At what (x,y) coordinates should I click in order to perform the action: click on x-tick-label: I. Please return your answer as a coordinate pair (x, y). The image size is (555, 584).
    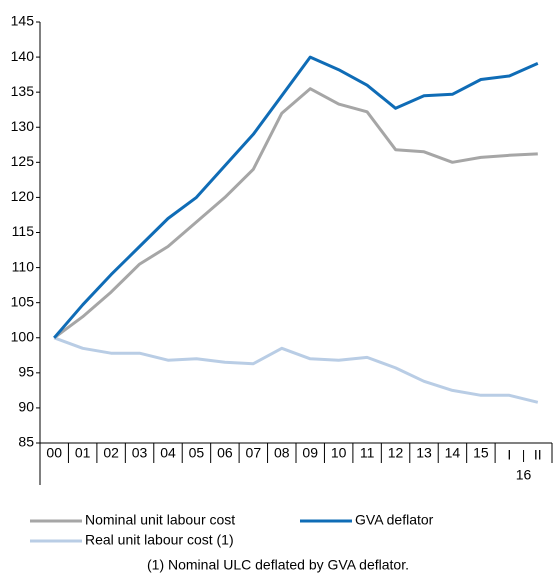
    Looking at the image, I should click on (509, 455).